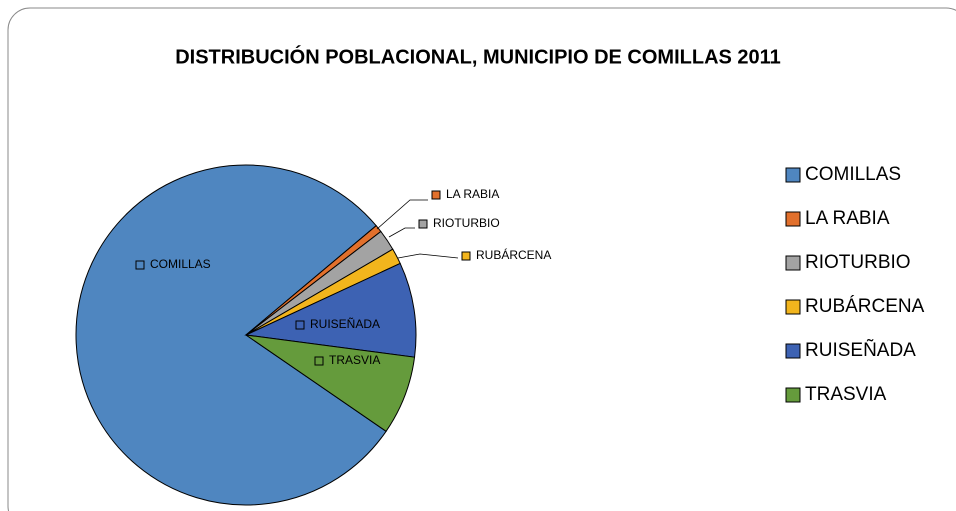  I want to click on legend-label: COMILLAS, so click(853, 174).